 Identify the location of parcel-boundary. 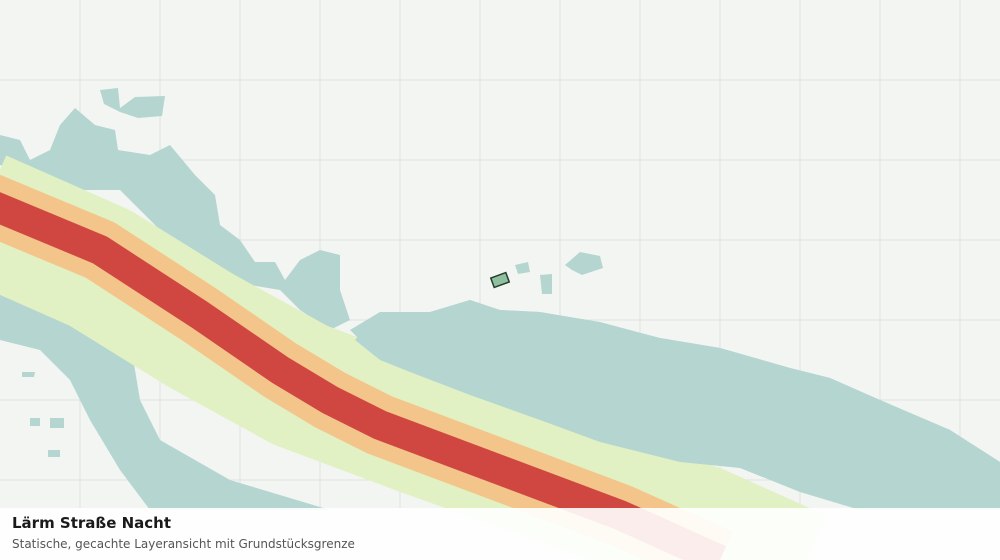
(500, 280).